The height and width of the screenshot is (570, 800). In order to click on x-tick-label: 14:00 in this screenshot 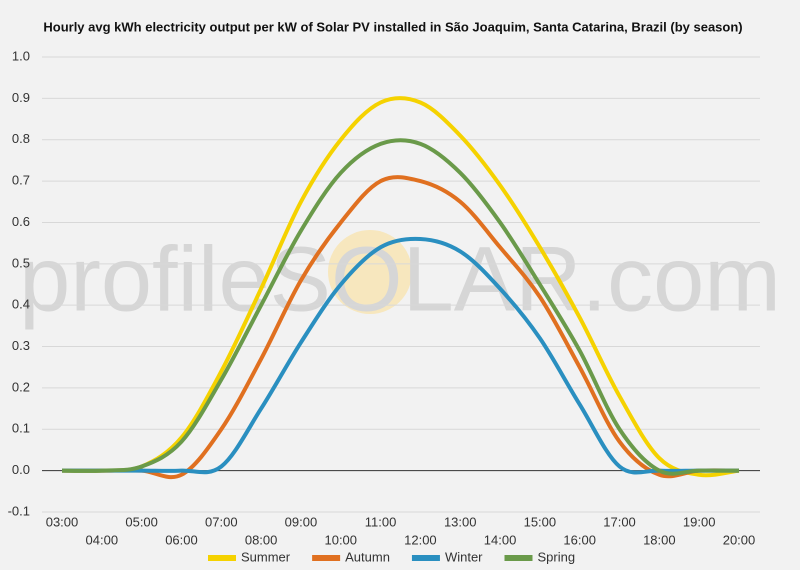, I will do `click(500, 539)`.